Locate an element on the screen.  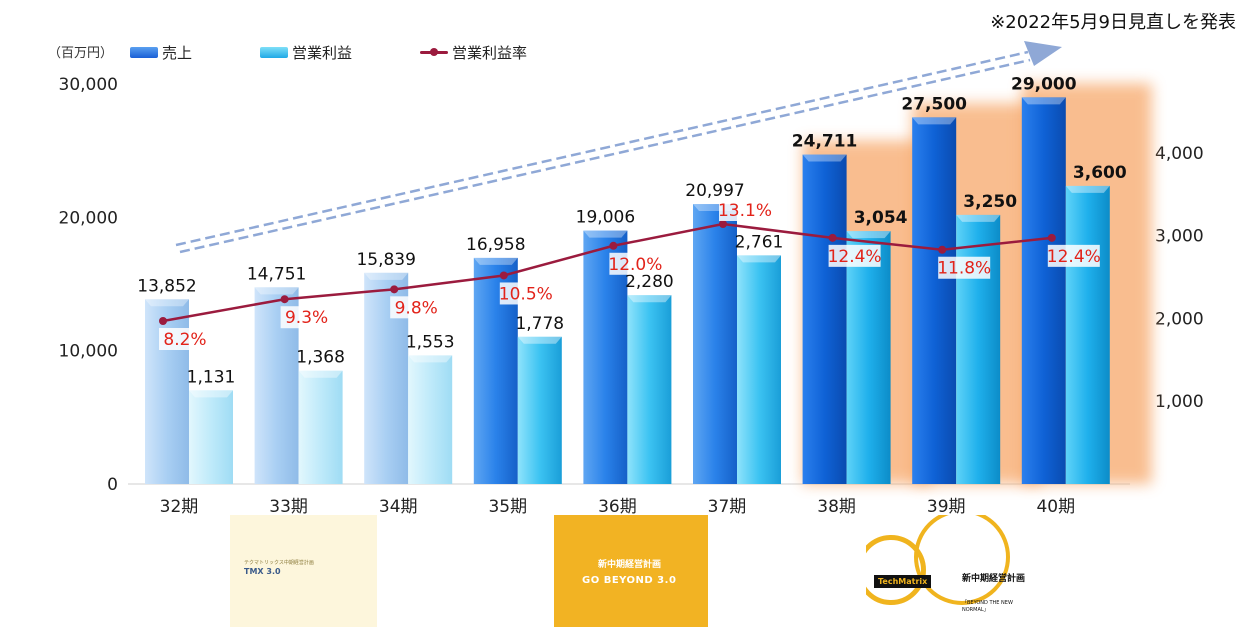
x-axis-tick: 34期 is located at coordinates (398, 507).